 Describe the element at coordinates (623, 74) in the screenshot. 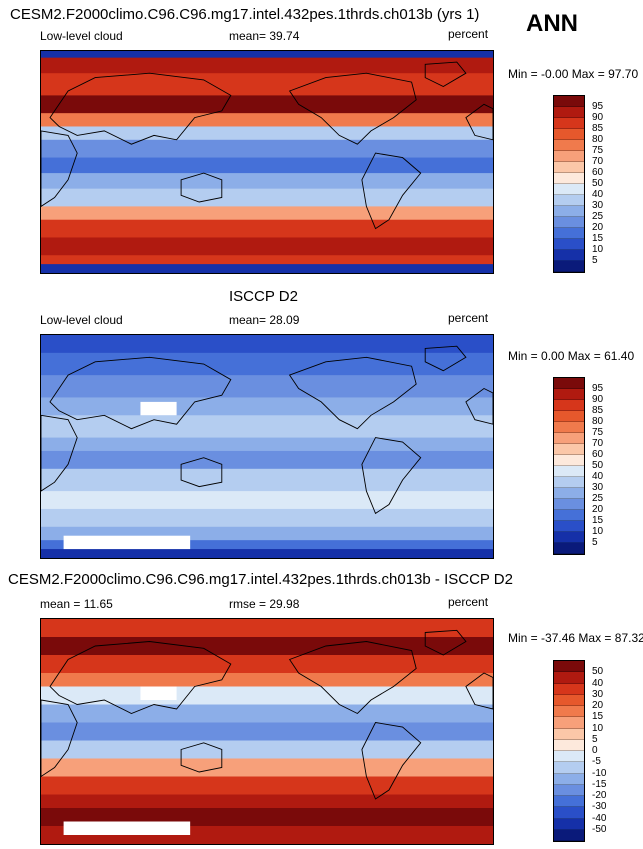

I see `max-value: 97.70` at that location.